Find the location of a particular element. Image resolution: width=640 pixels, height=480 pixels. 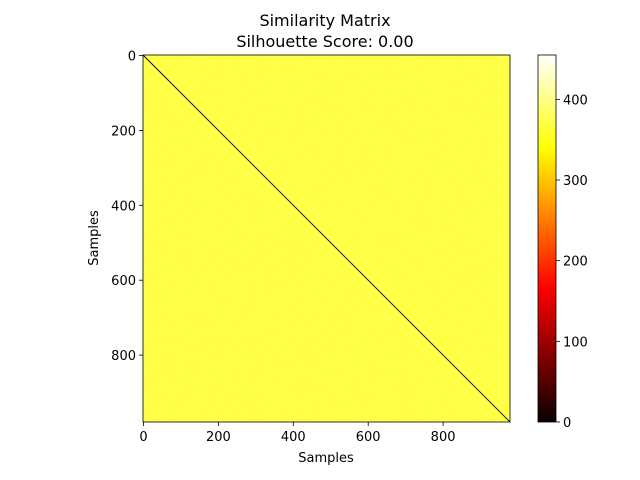

y-tick-label: 800 is located at coordinates (123, 356).